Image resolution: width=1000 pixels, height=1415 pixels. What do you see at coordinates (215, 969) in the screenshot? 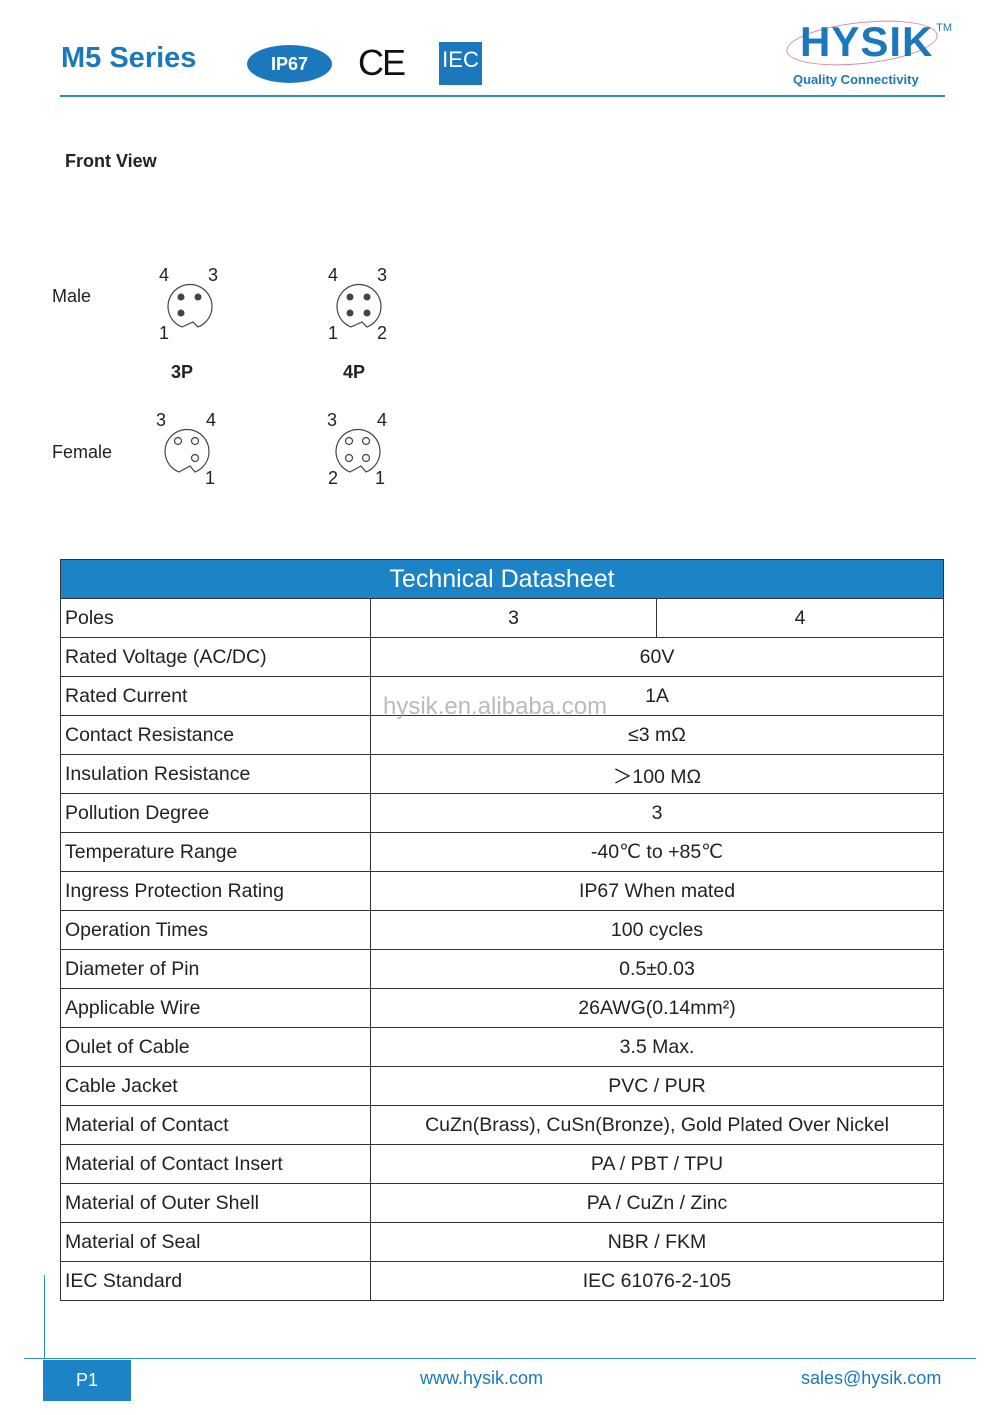
I see `spec-label: Diameter of Pin` at bounding box center [215, 969].